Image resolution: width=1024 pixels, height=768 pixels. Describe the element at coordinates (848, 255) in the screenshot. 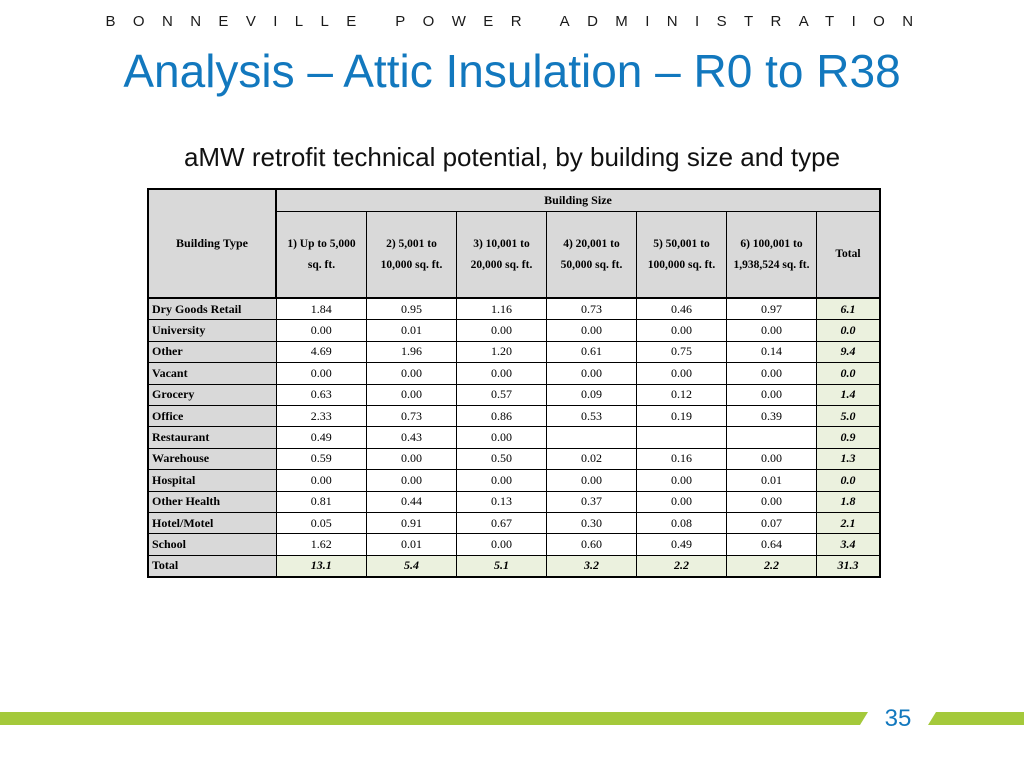

I see `column-header-total: Total` at that location.